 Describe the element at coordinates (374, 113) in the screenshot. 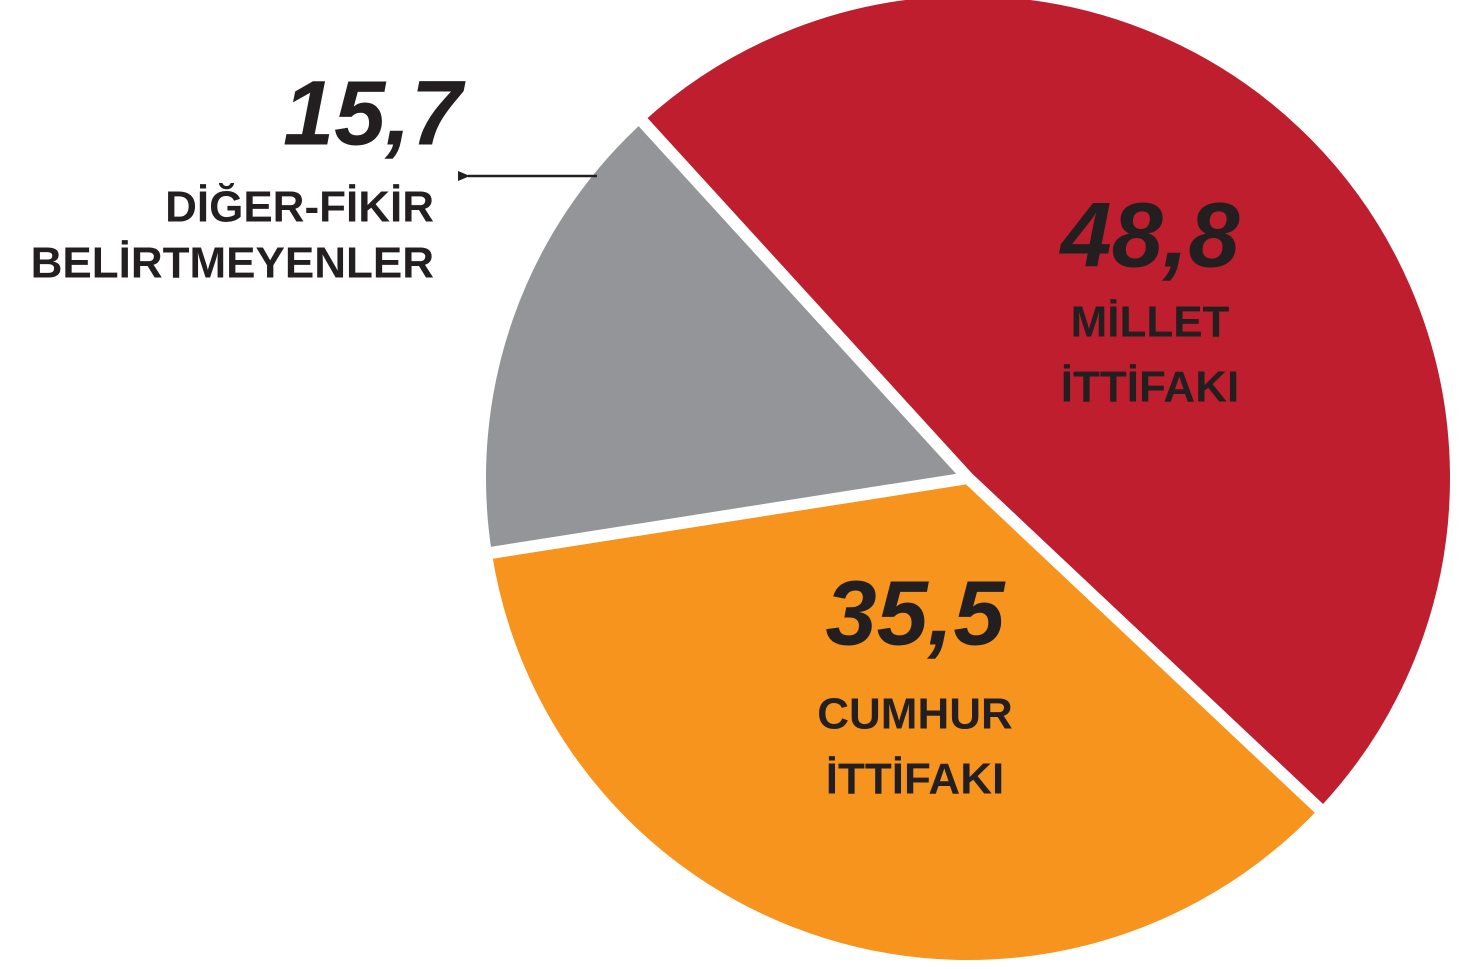

I see `value-label: 15,7` at that location.